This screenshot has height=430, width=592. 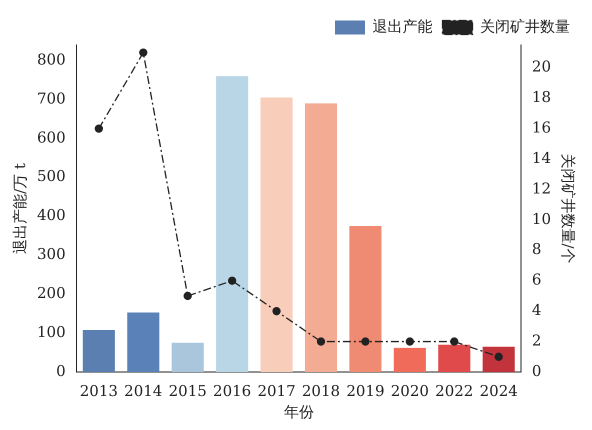 What do you see at coordinates (232, 391) in the screenshot?
I see `x-tick-label: 2016` at bounding box center [232, 391].